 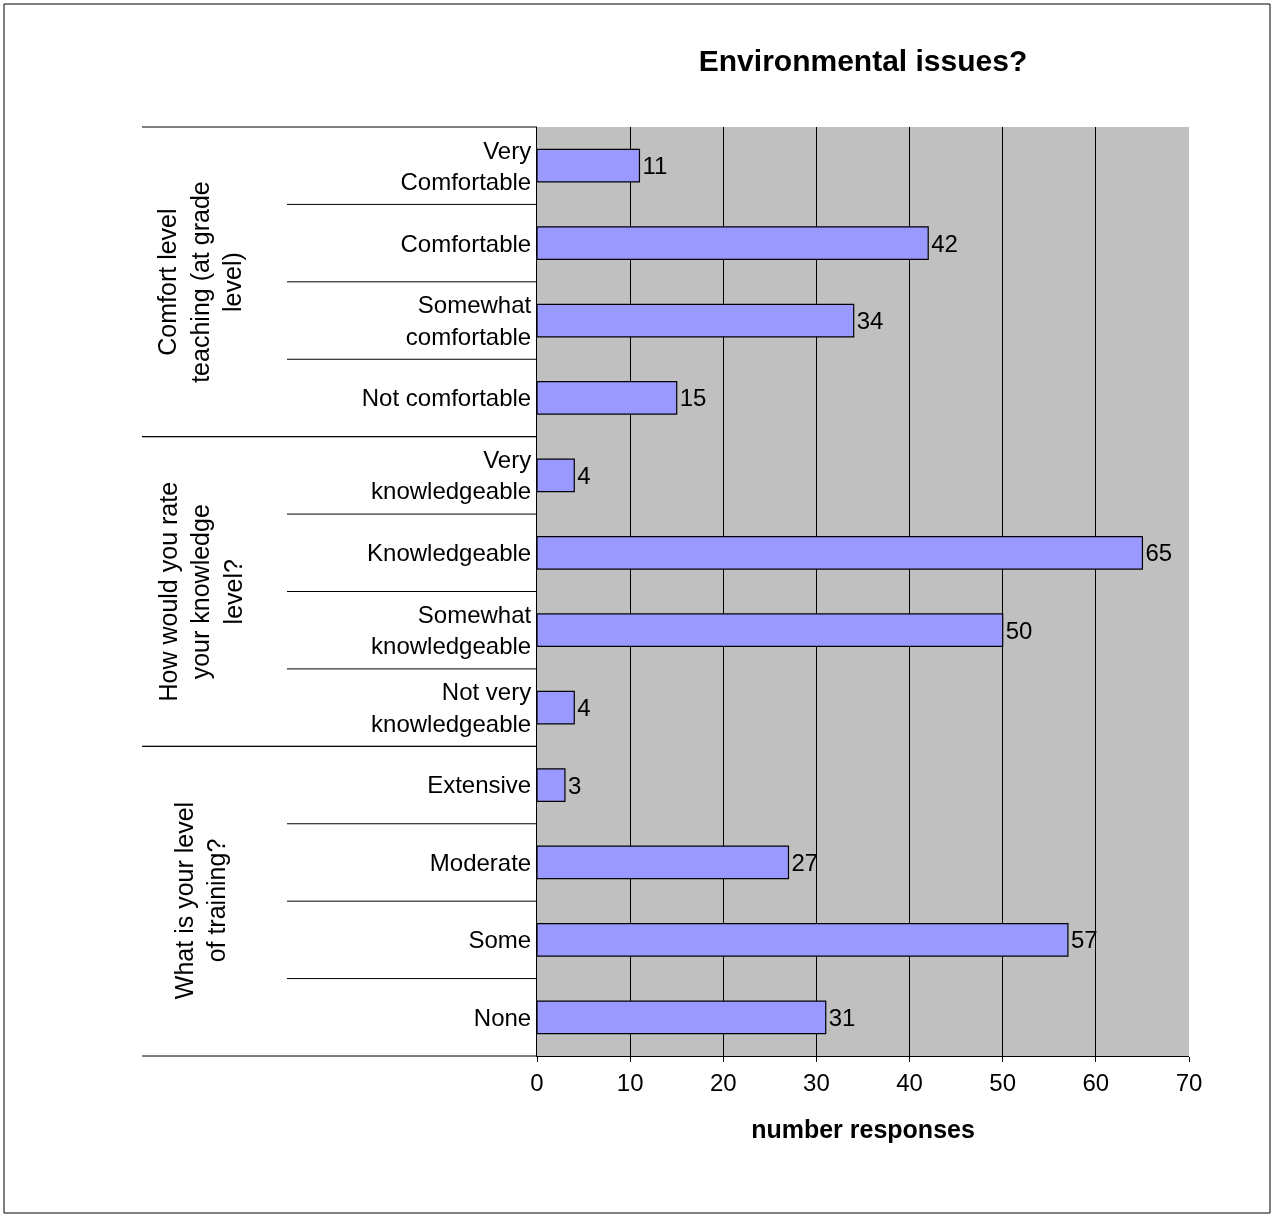 What do you see at coordinates (816, 1082) in the screenshot?
I see `x-tick-label: 30` at bounding box center [816, 1082].